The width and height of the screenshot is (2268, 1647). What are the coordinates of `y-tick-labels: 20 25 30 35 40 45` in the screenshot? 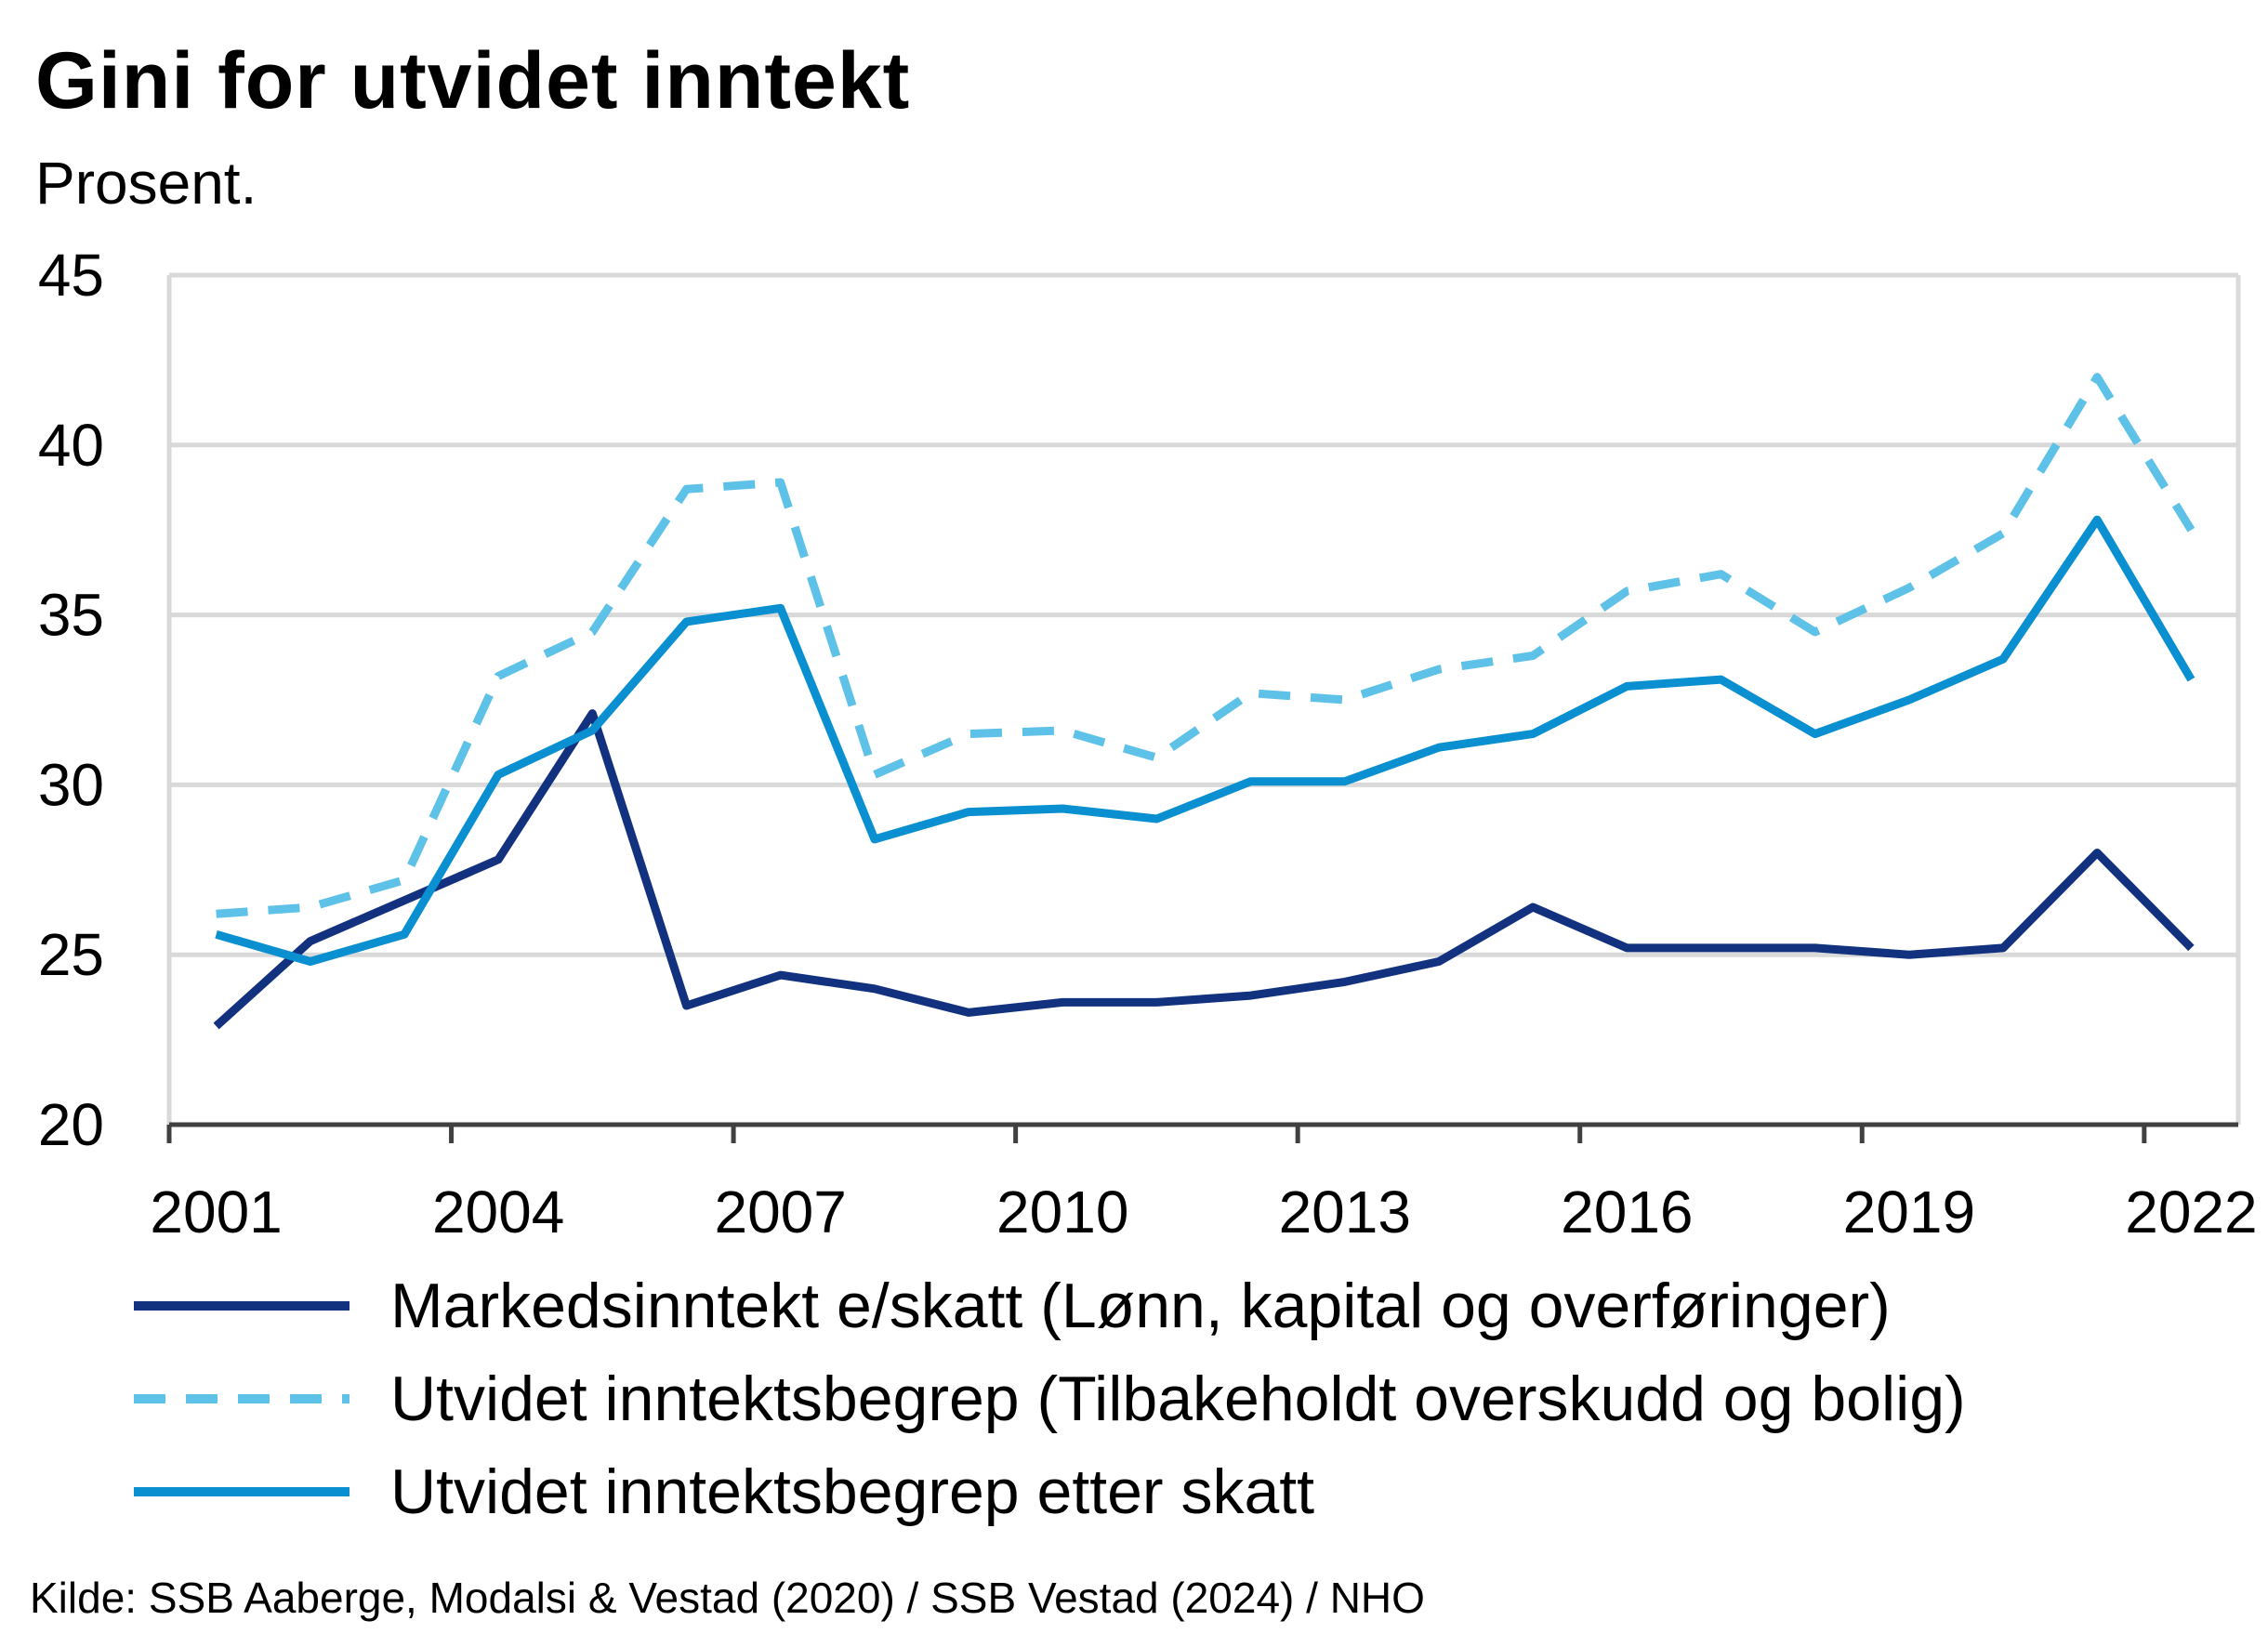 It's located at (71, 700).